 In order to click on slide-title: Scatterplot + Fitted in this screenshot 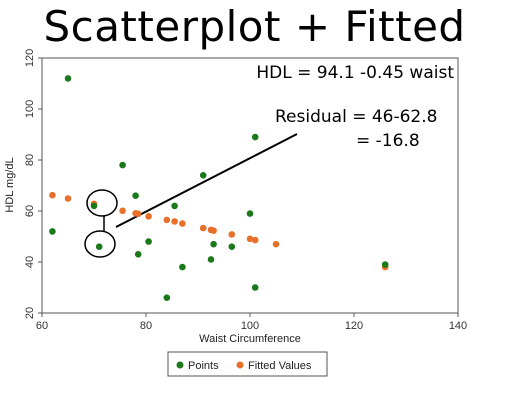, I will do `click(254, 26)`.